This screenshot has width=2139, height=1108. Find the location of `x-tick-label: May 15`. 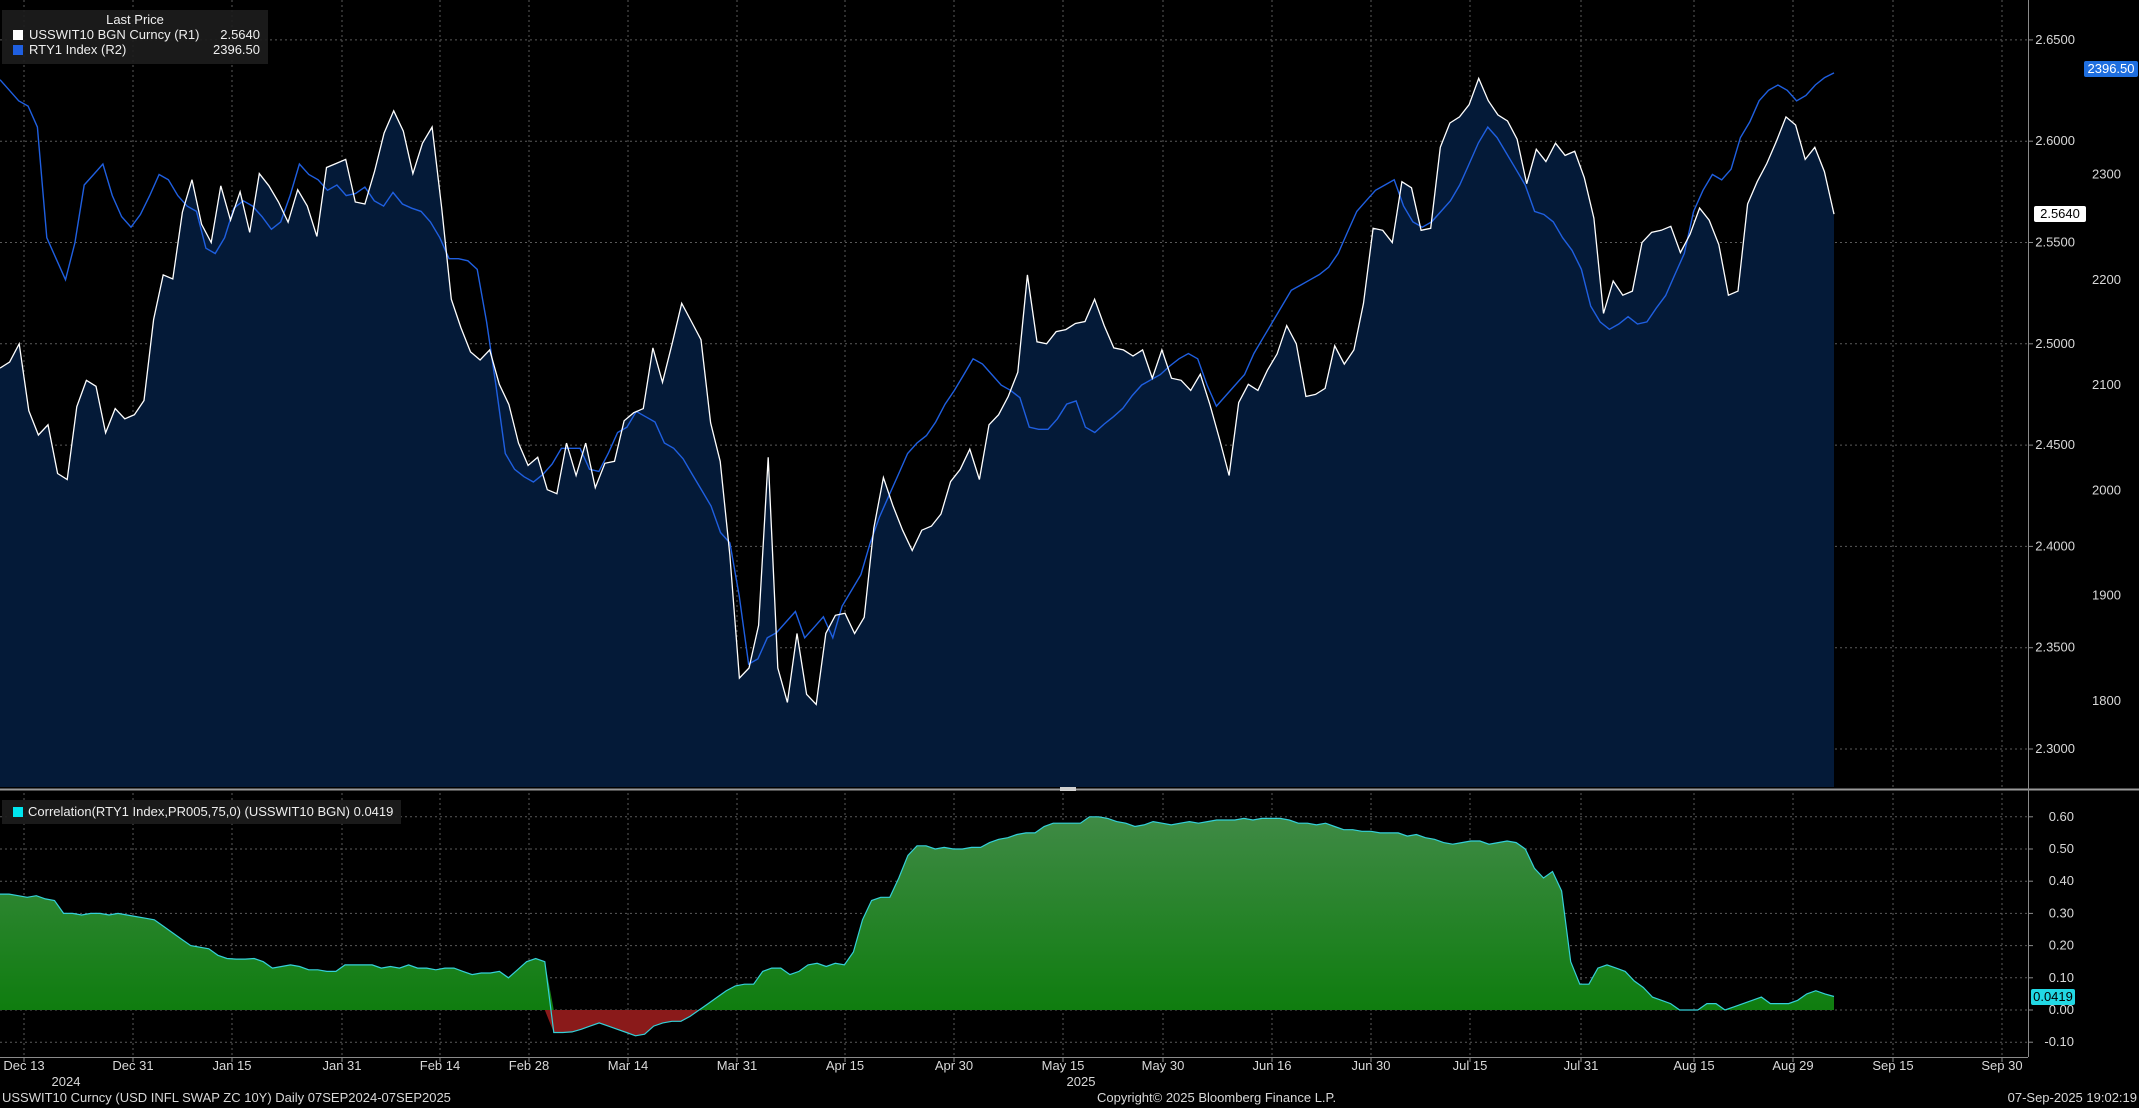

x-tick-label: May 15 is located at coordinates (1063, 1065).